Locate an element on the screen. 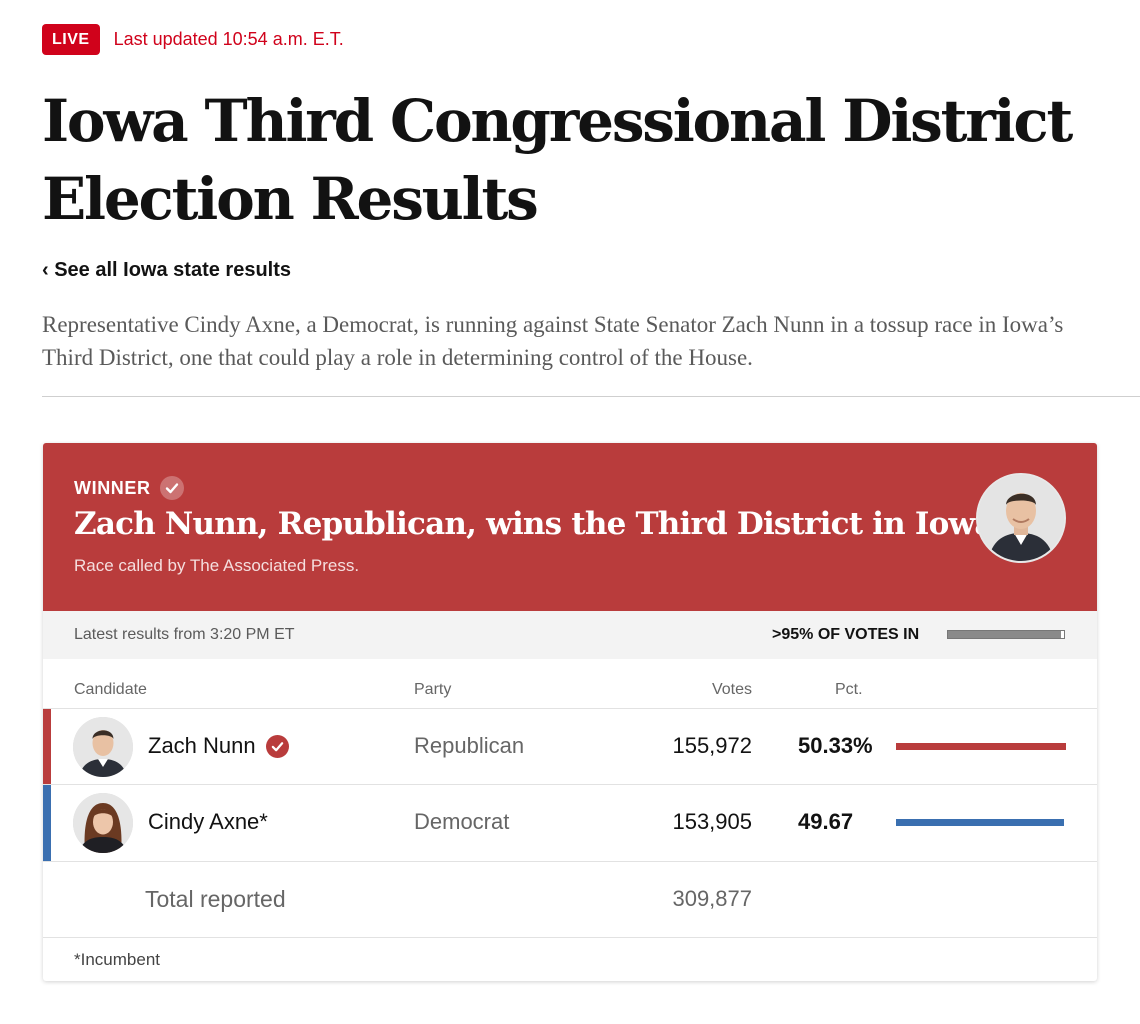  candidate-name: Cindy Axne* is located at coordinates (208, 821).